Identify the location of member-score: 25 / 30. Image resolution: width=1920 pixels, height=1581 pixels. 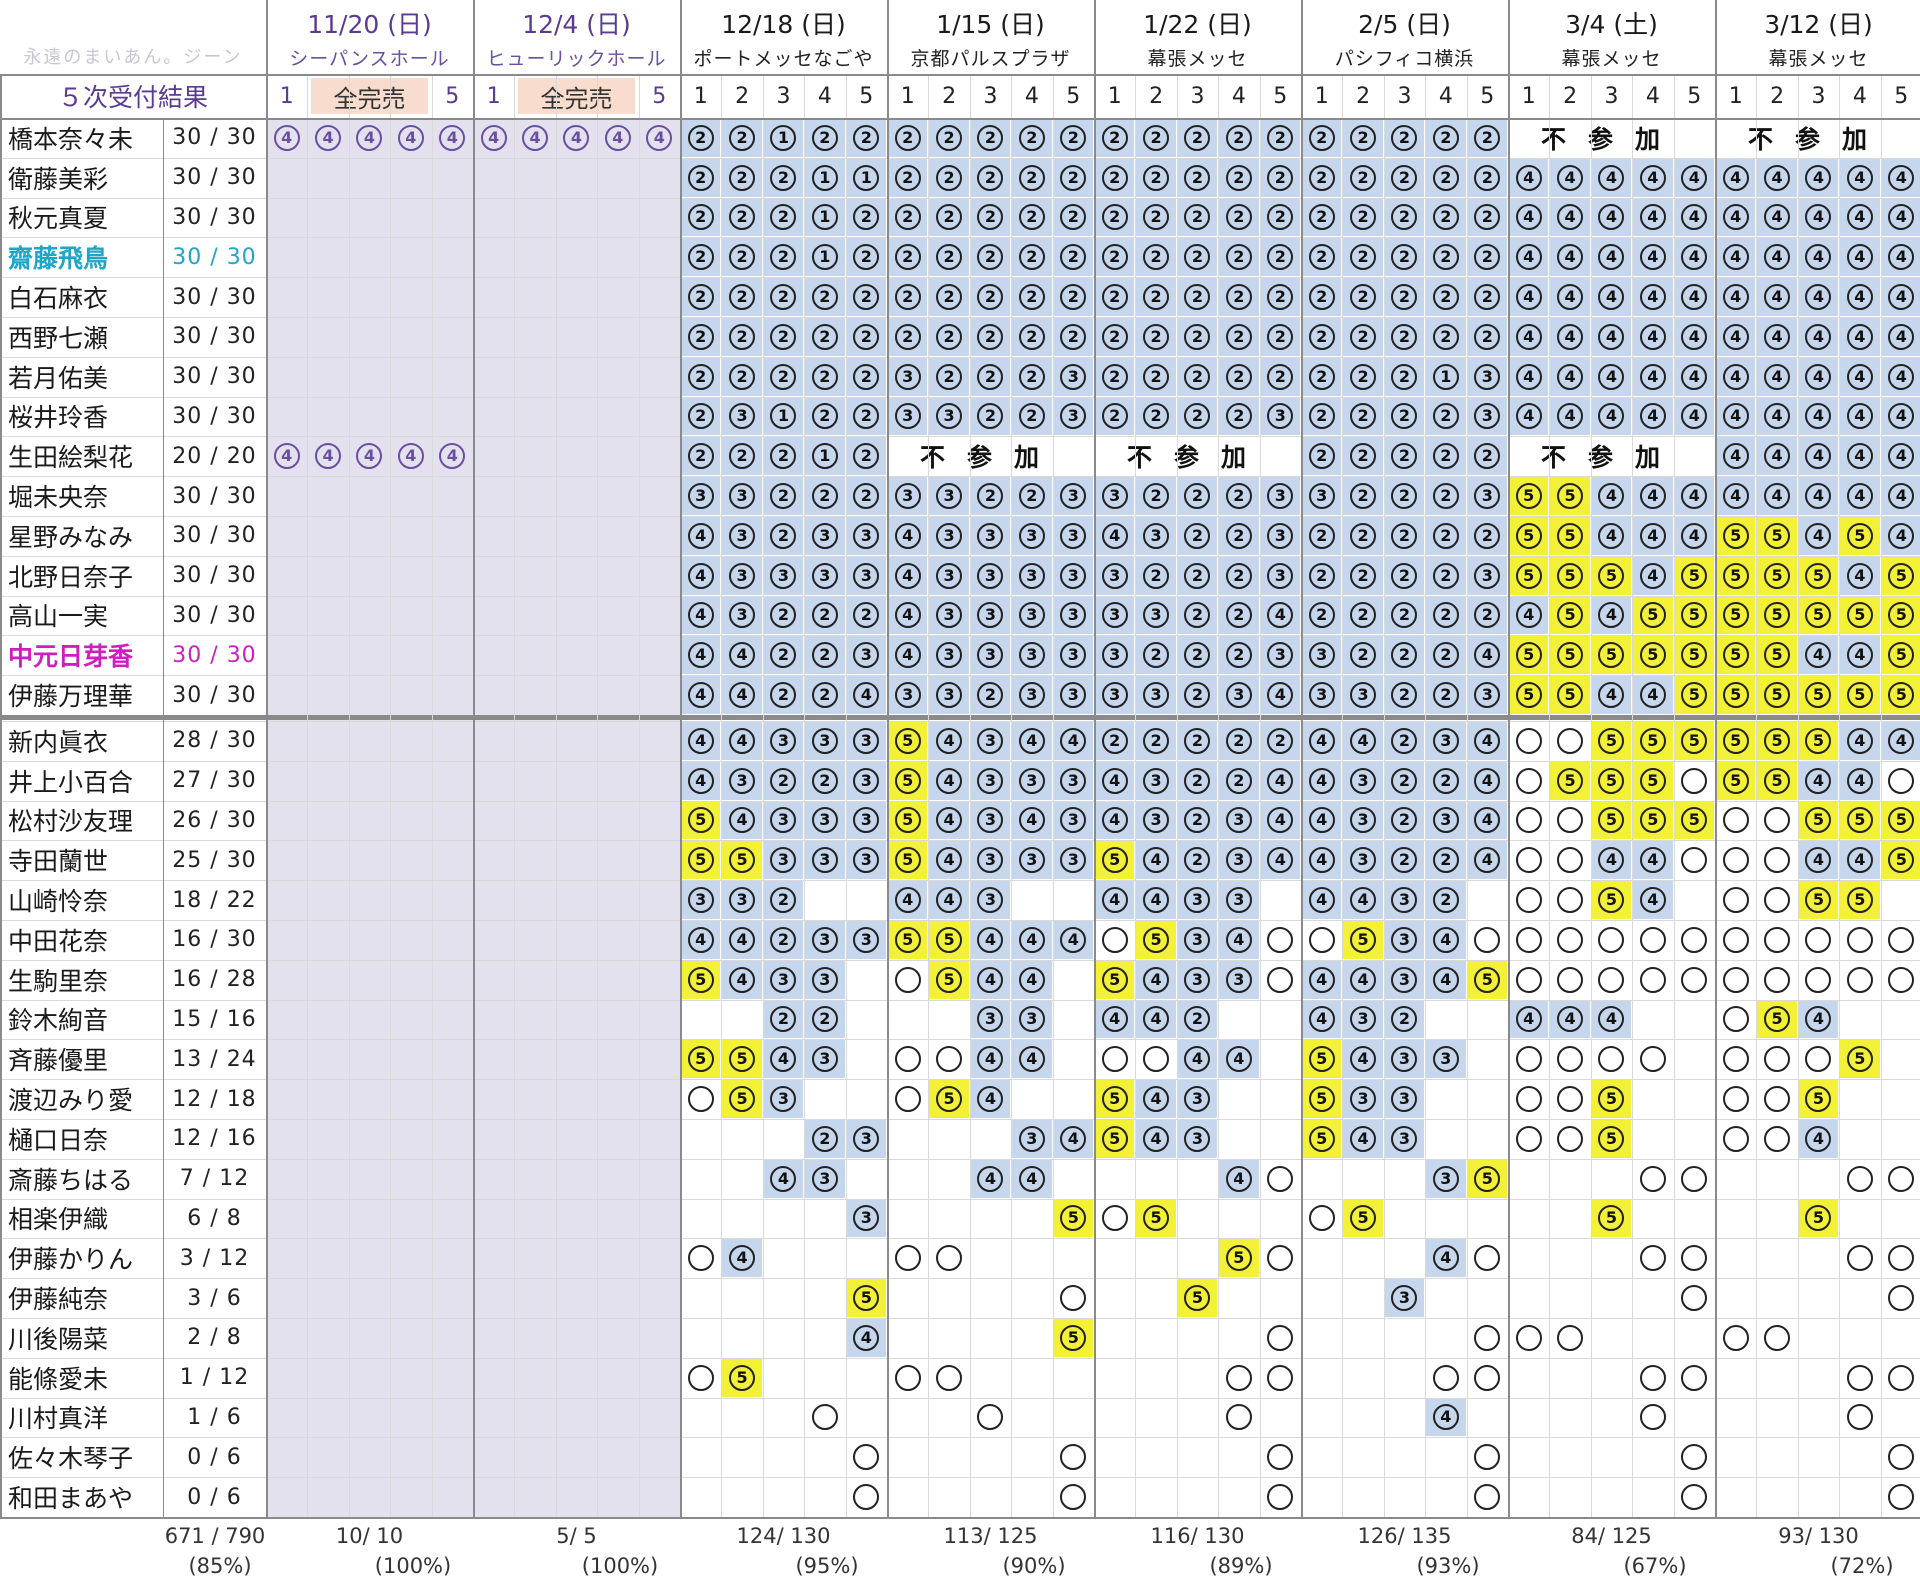
(214, 860).